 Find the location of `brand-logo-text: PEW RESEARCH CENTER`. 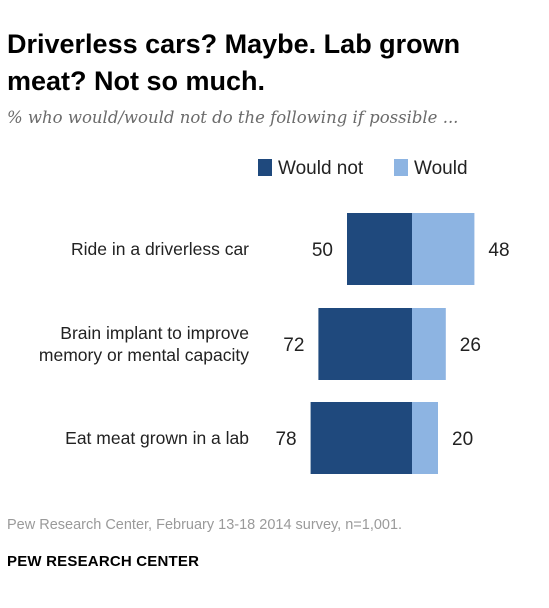

brand-logo-text: PEW RESEARCH CENTER is located at coordinates (103, 561).